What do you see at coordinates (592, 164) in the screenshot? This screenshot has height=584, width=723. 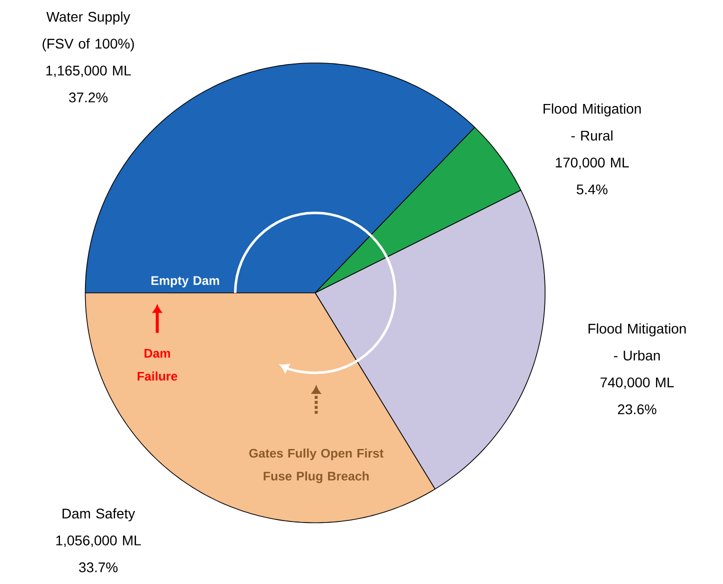 I see `data-label: 170,000 ML` at bounding box center [592, 164].